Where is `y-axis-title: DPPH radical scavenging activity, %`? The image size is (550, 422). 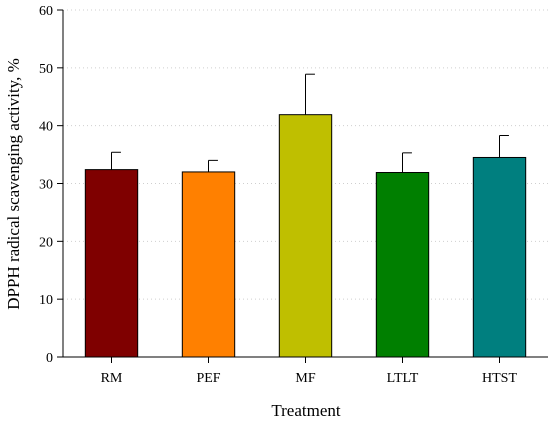 y-axis-title: DPPH radical scavenging activity, % is located at coordinates (13, 183).